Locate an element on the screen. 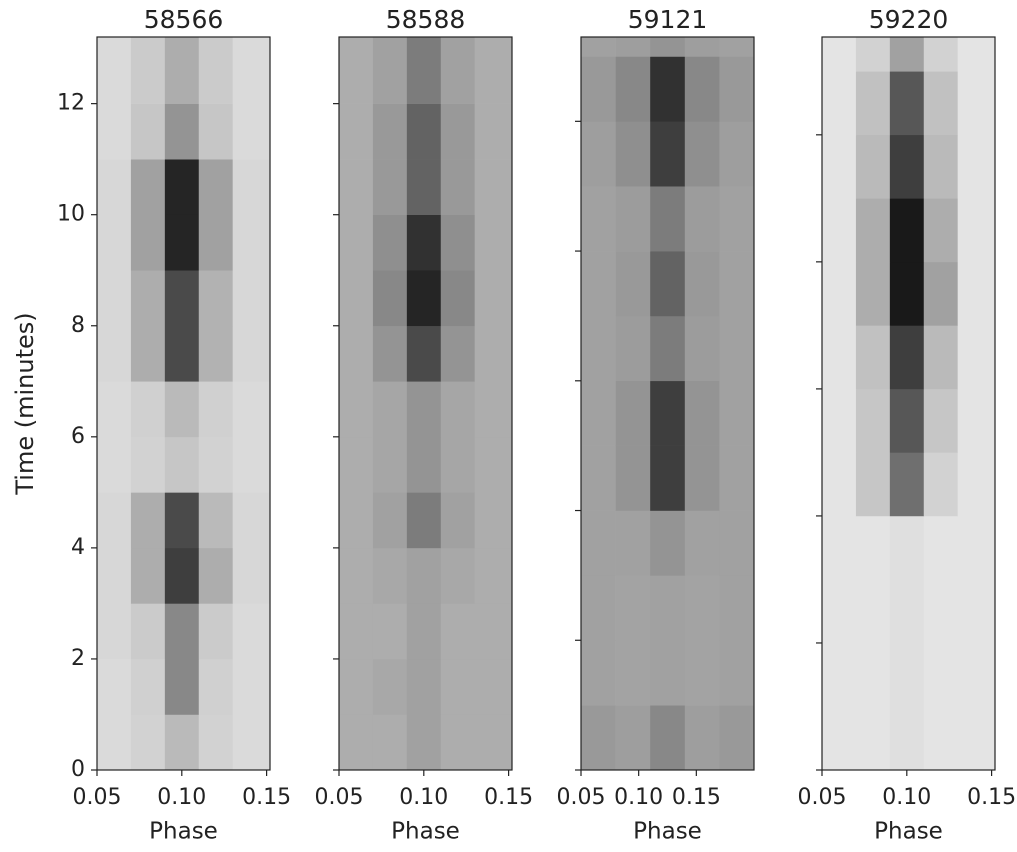 The width and height of the screenshot is (1017, 852). y-tick-label: 12 is located at coordinates (71, 103).